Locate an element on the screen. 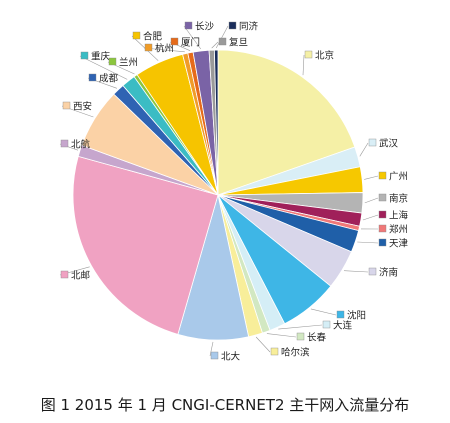 The height and width of the screenshot is (423, 450). slice-label: 厦门 is located at coordinates (190, 43).